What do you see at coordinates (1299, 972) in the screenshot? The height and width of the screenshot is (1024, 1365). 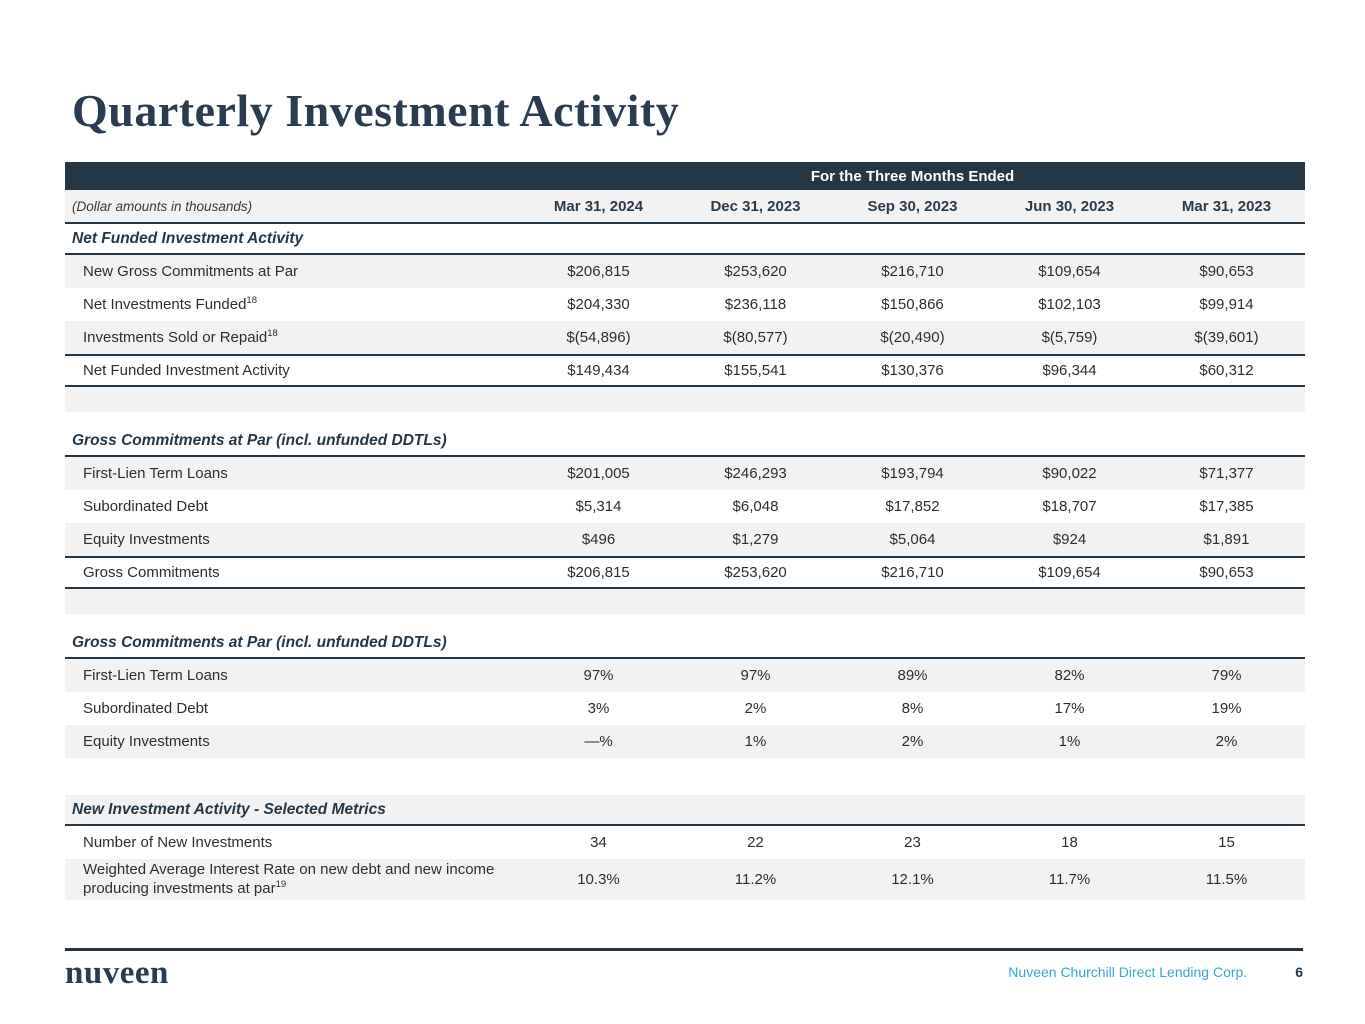 I see `footer-page-number: 6` at bounding box center [1299, 972].